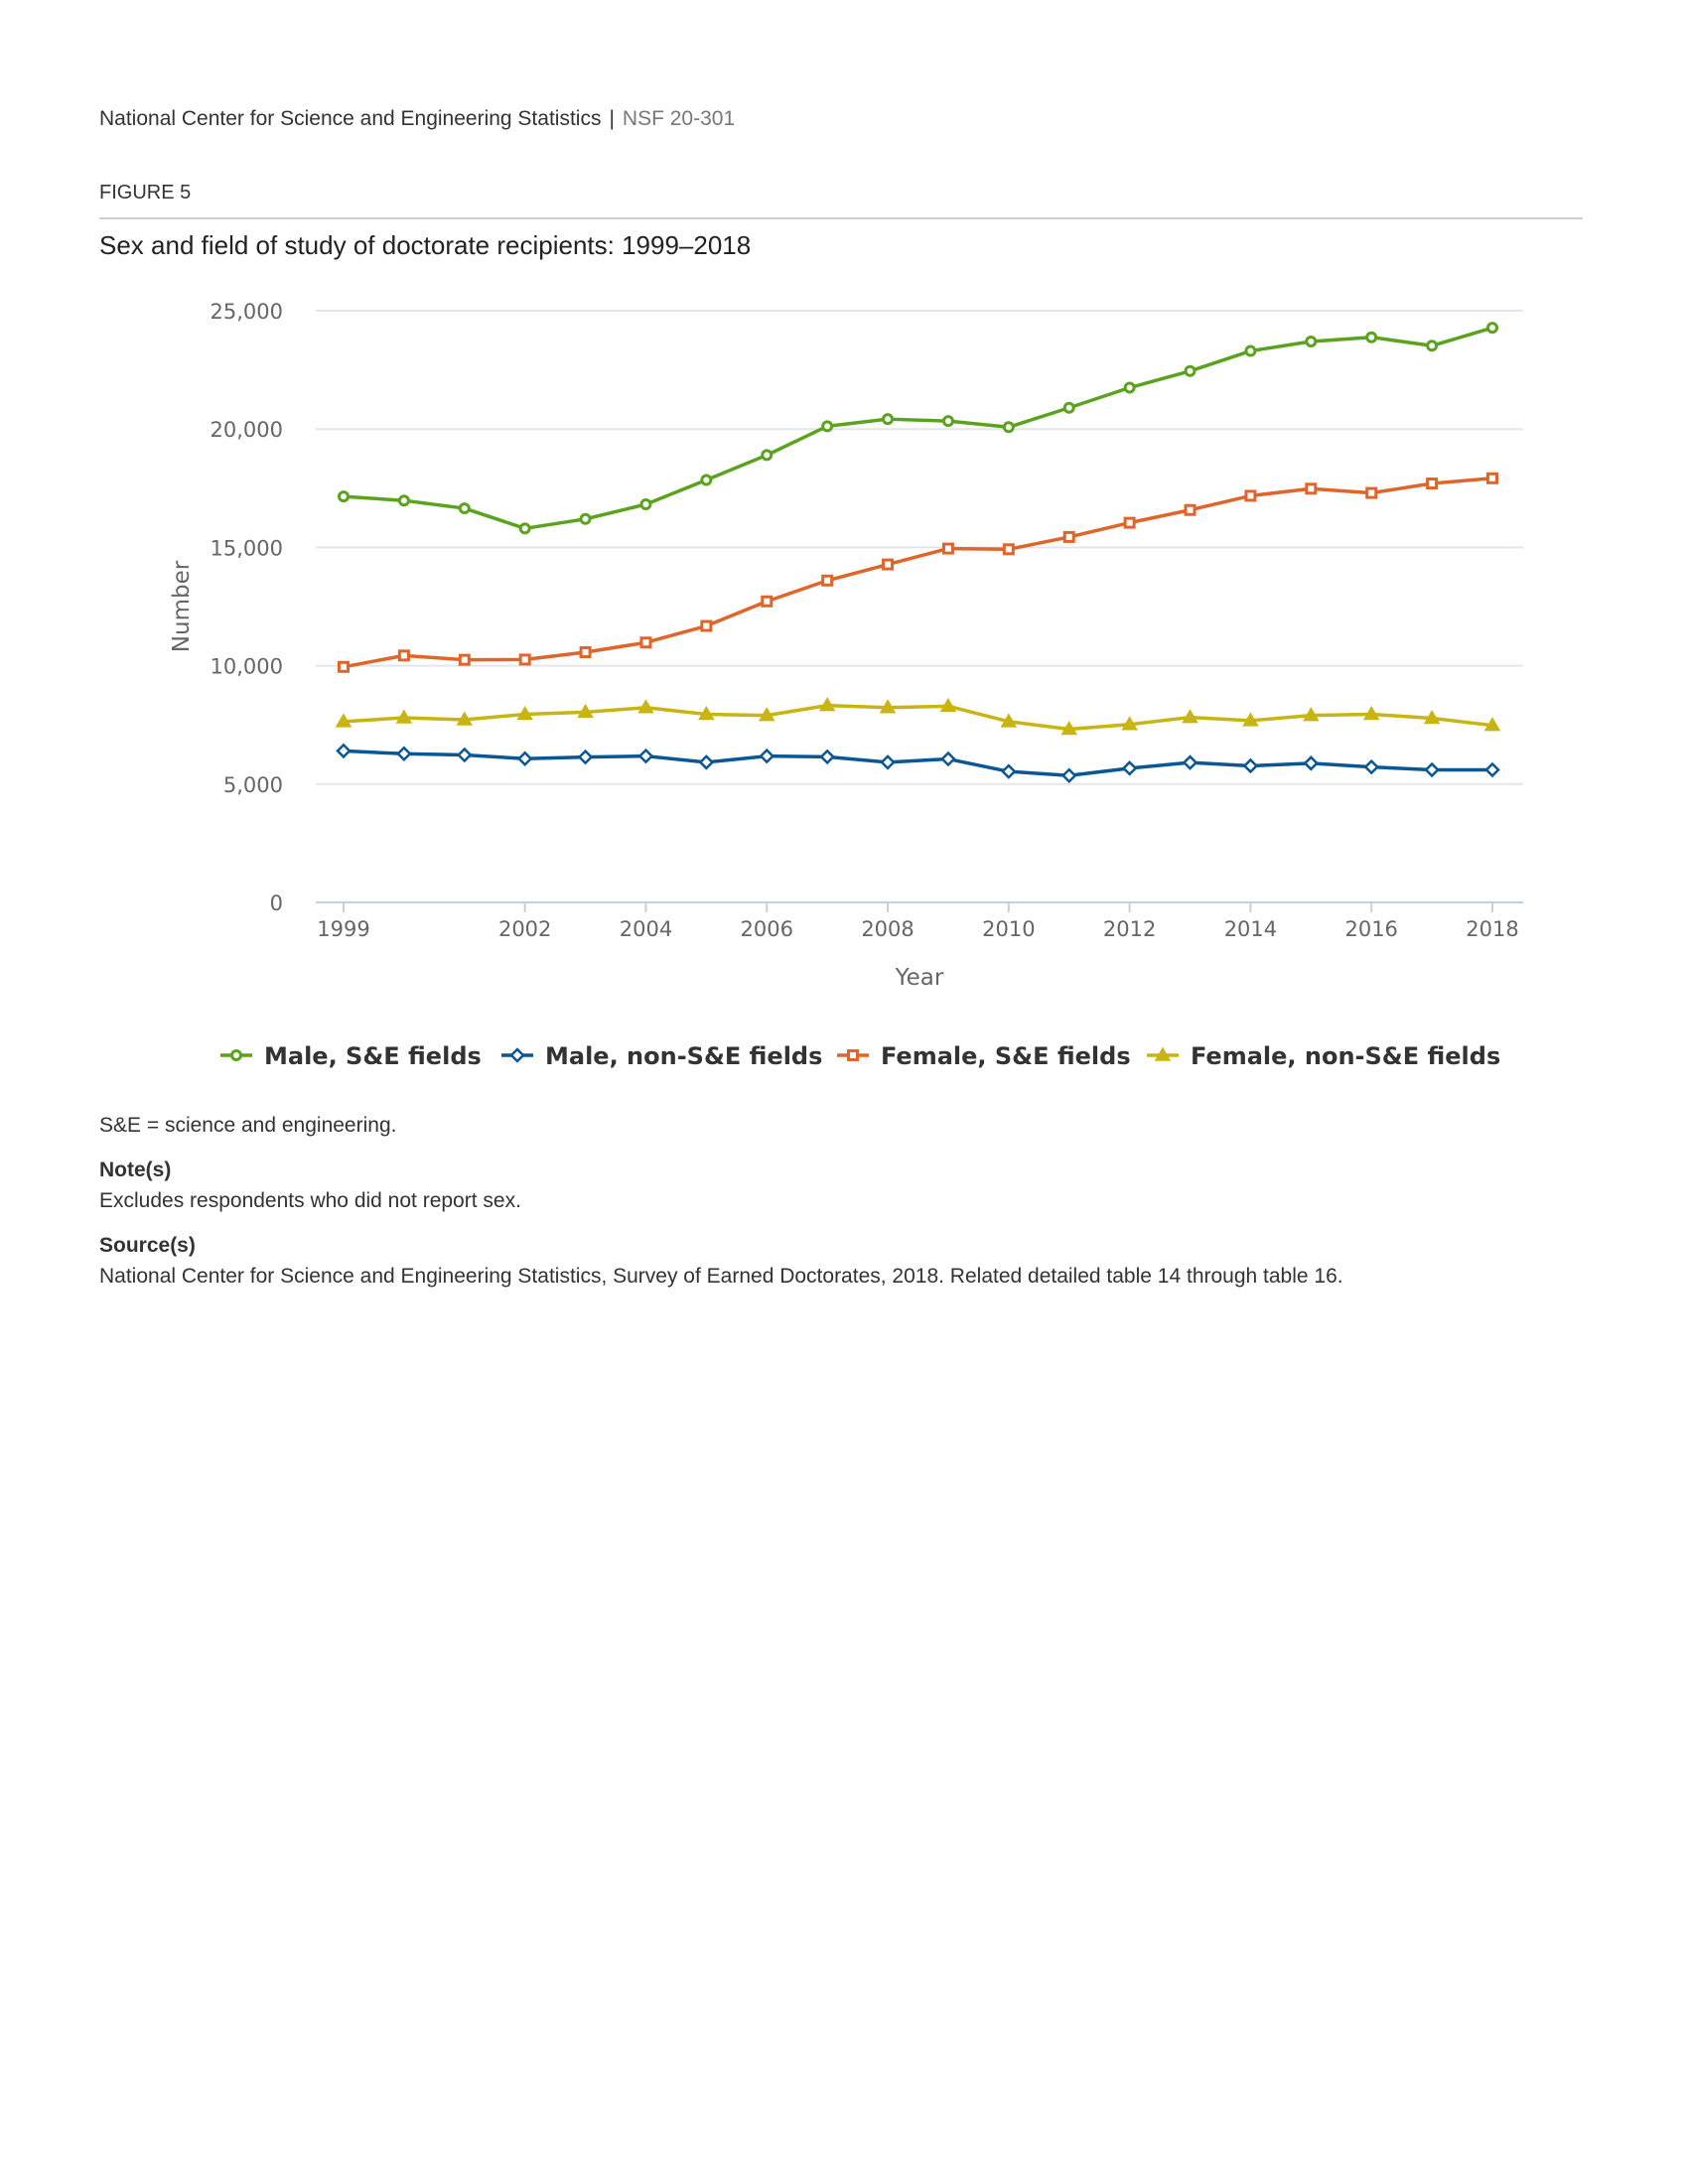 Image resolution: width=1688 pixels, height=2184 pixels. Describe the element at coordinates (683, 1056) in the screenshot. I see `legend-label: Male, non-S&E fields` at that location.